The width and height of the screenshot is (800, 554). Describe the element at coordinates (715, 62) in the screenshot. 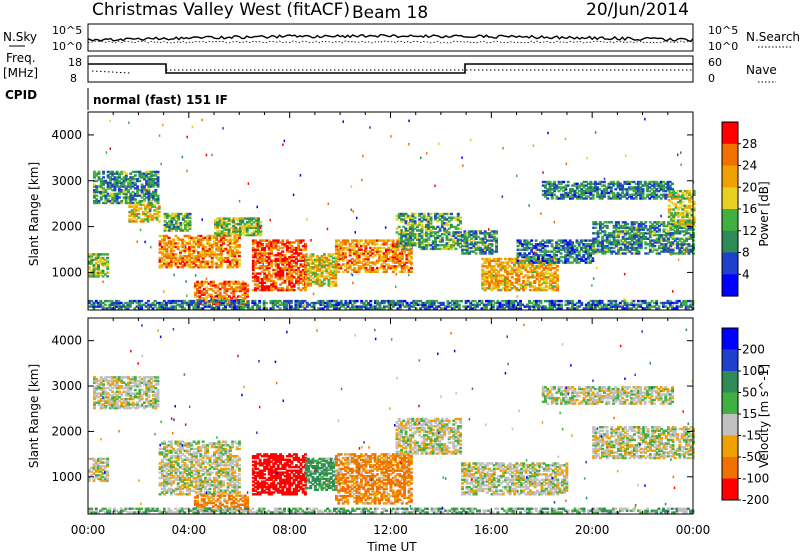

I see `nave-tick-top: 60` at that location.